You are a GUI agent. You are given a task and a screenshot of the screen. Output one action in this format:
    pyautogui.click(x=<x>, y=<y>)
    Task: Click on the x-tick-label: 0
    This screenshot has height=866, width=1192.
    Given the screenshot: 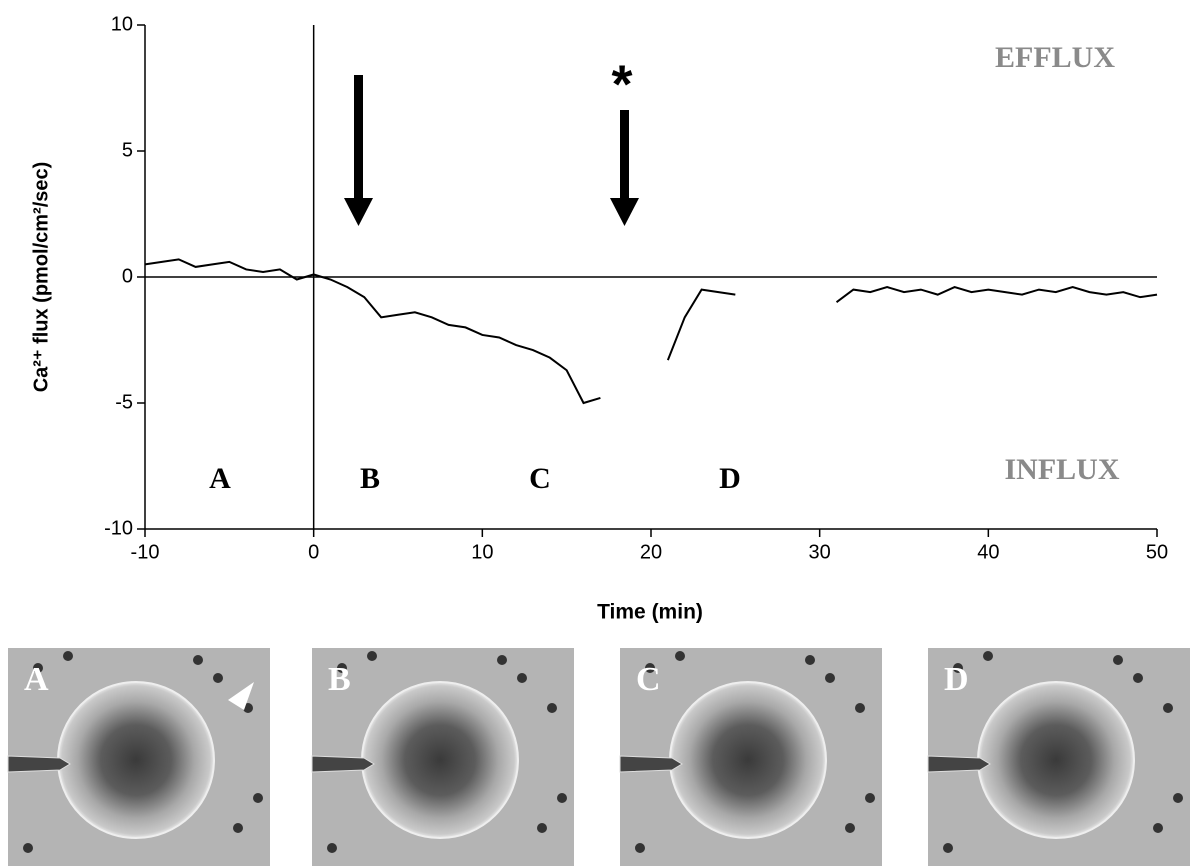 What is the action you would take?
    pyautogui.click(x=313, y=552)
    